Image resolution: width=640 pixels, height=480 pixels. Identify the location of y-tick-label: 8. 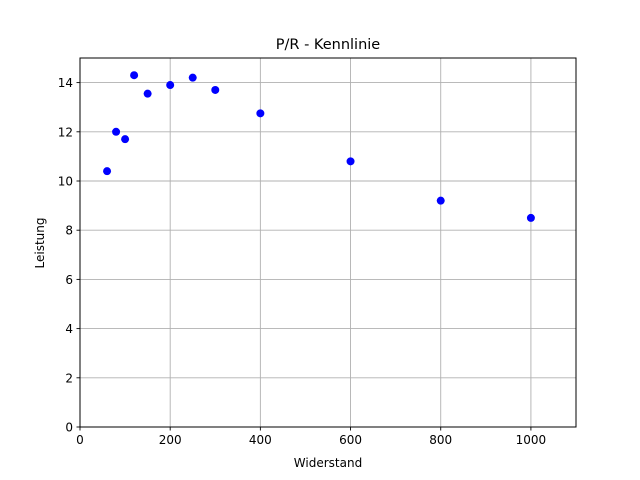
(69, 231).